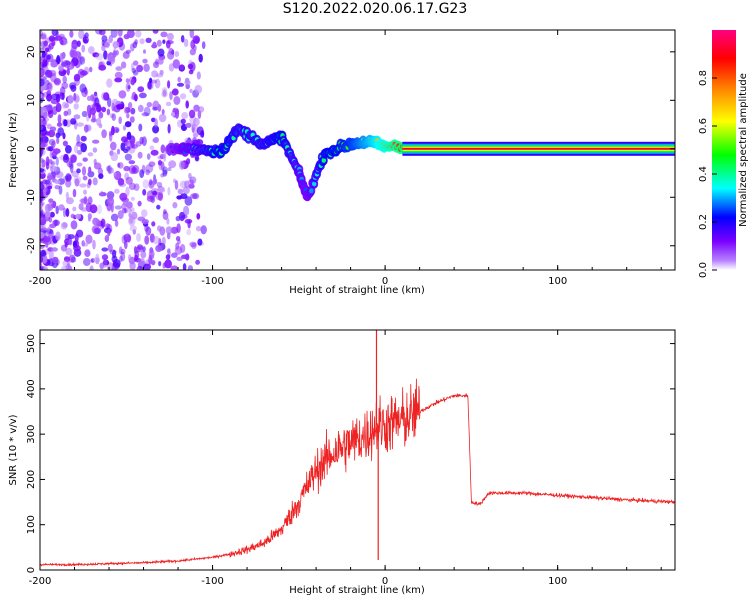  Describe the element at coordinates (385, 281) in the screenshot. I see `x-tick-label: 0` at that location.